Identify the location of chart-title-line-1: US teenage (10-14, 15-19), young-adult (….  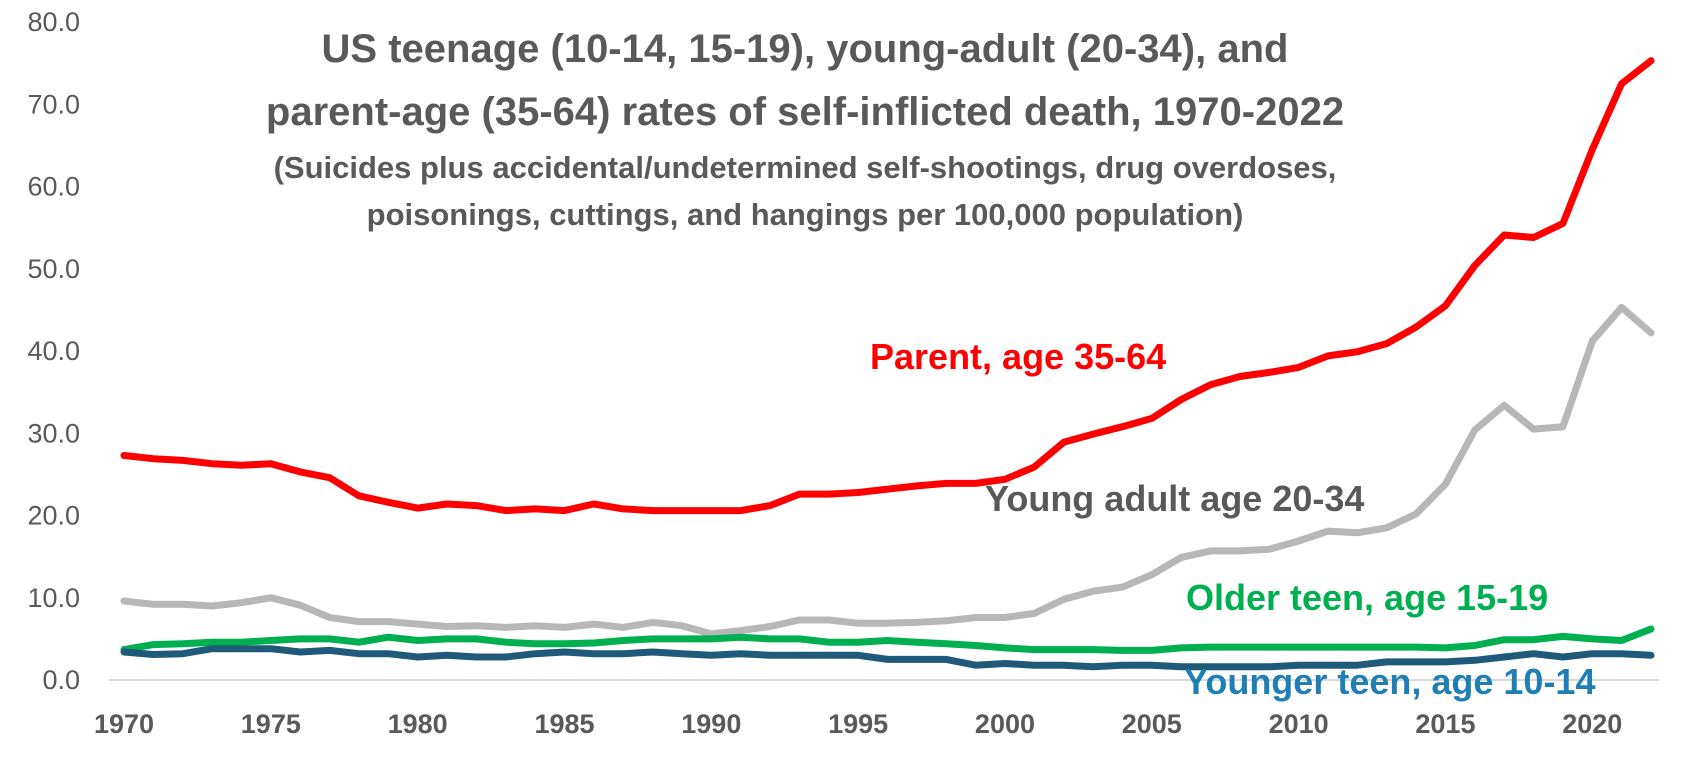
(805, 49).